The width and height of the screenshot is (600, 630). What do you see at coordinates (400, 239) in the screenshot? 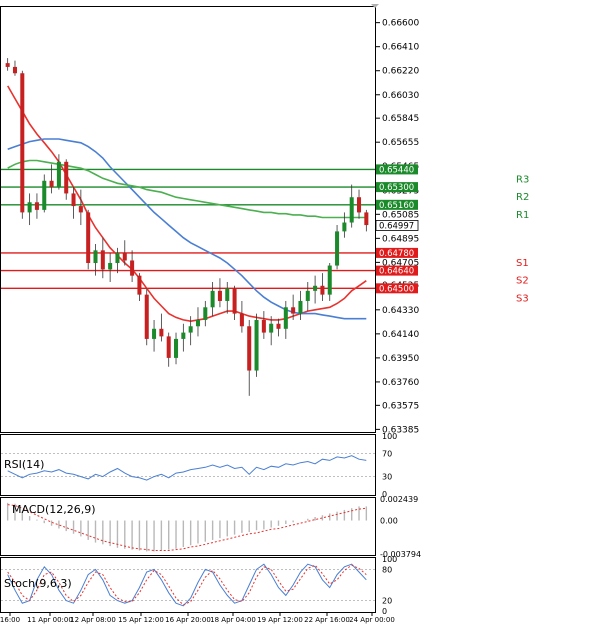
I see `price-tick-label: 0.64895` at bounding box center [400, 239].